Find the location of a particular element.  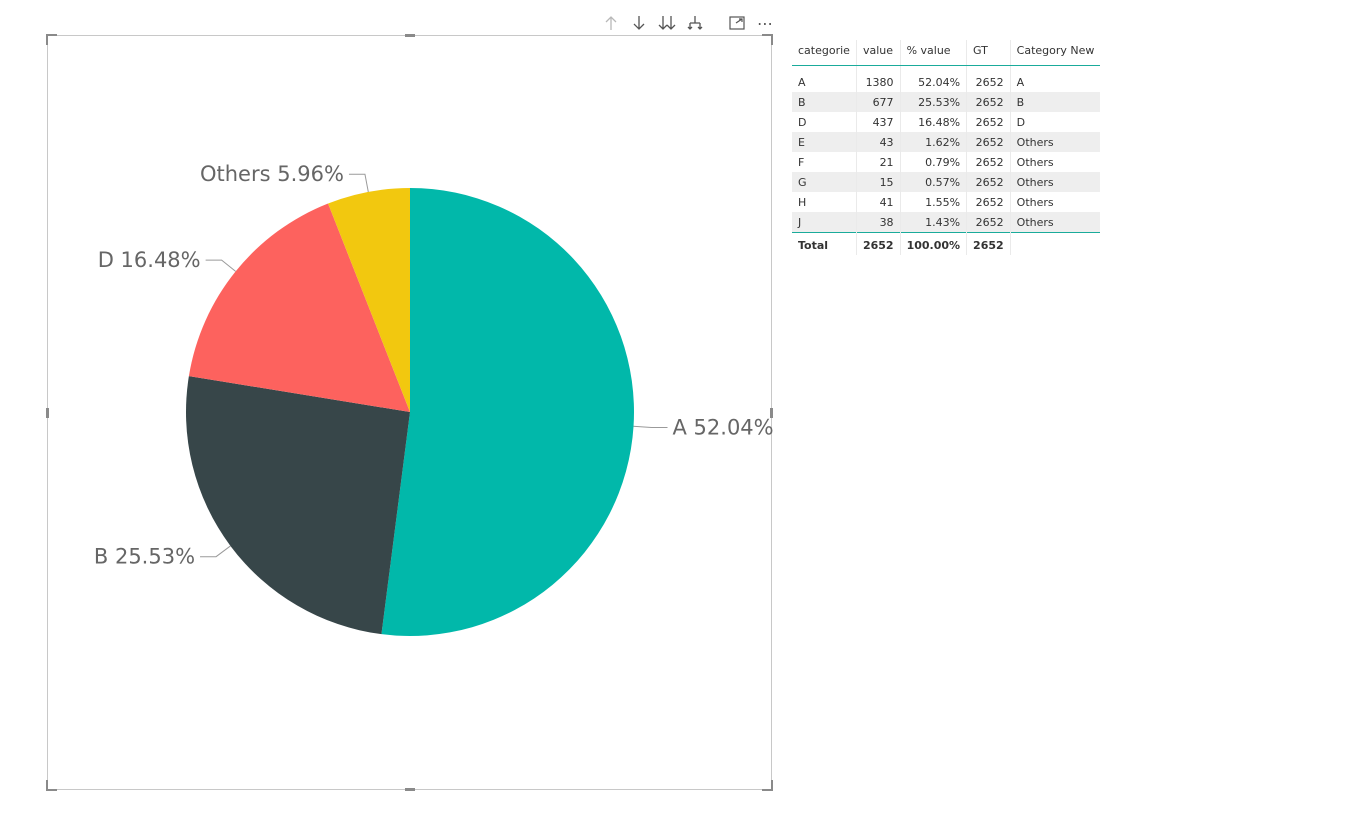

table-header-row: categorie value% value GT Category New is located at coordinates (946, 53).